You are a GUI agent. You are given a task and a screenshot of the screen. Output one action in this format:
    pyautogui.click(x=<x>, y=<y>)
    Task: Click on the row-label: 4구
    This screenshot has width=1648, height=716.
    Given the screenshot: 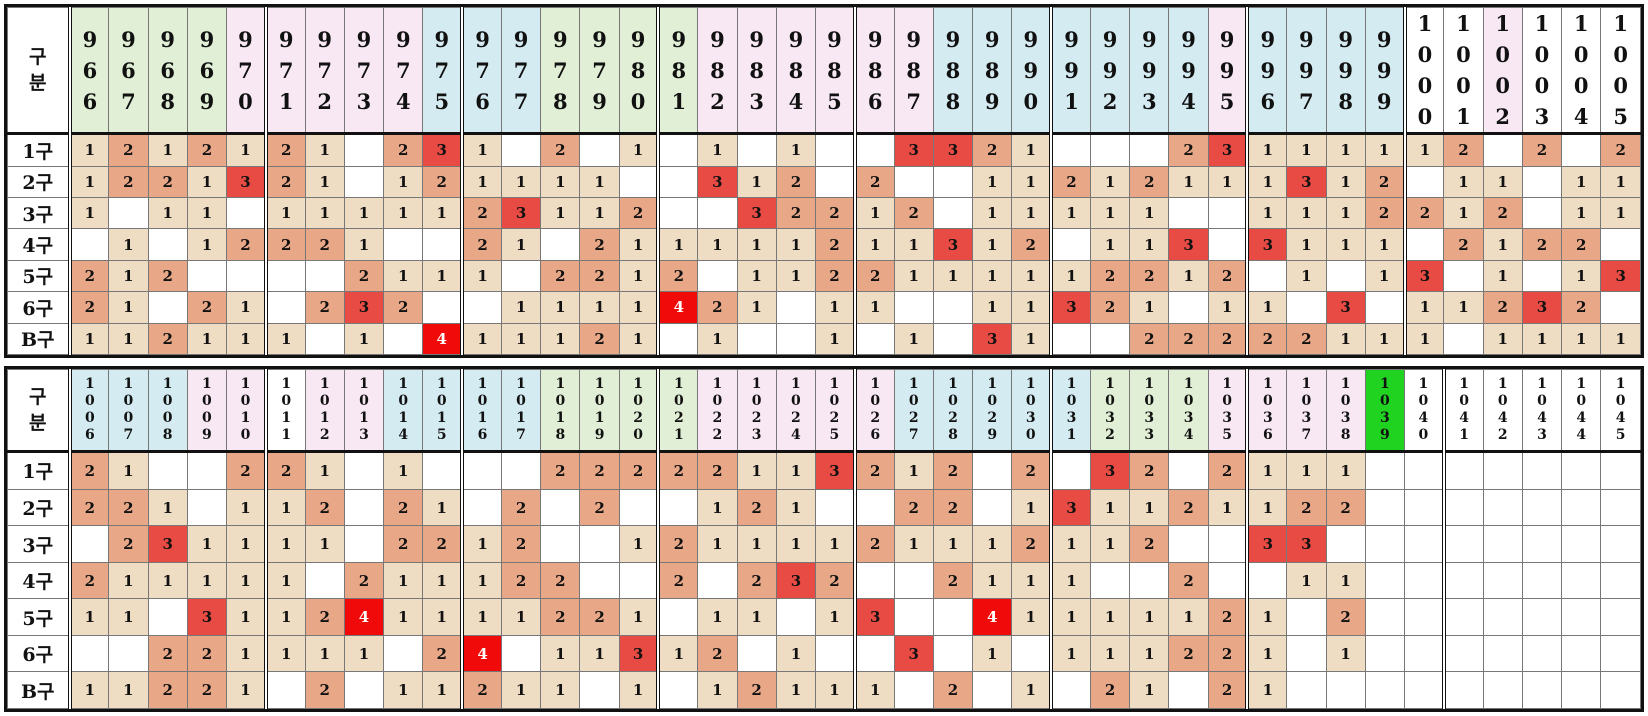 What is the action you would take?
    pyautogui.click(x=39, y=580)
    